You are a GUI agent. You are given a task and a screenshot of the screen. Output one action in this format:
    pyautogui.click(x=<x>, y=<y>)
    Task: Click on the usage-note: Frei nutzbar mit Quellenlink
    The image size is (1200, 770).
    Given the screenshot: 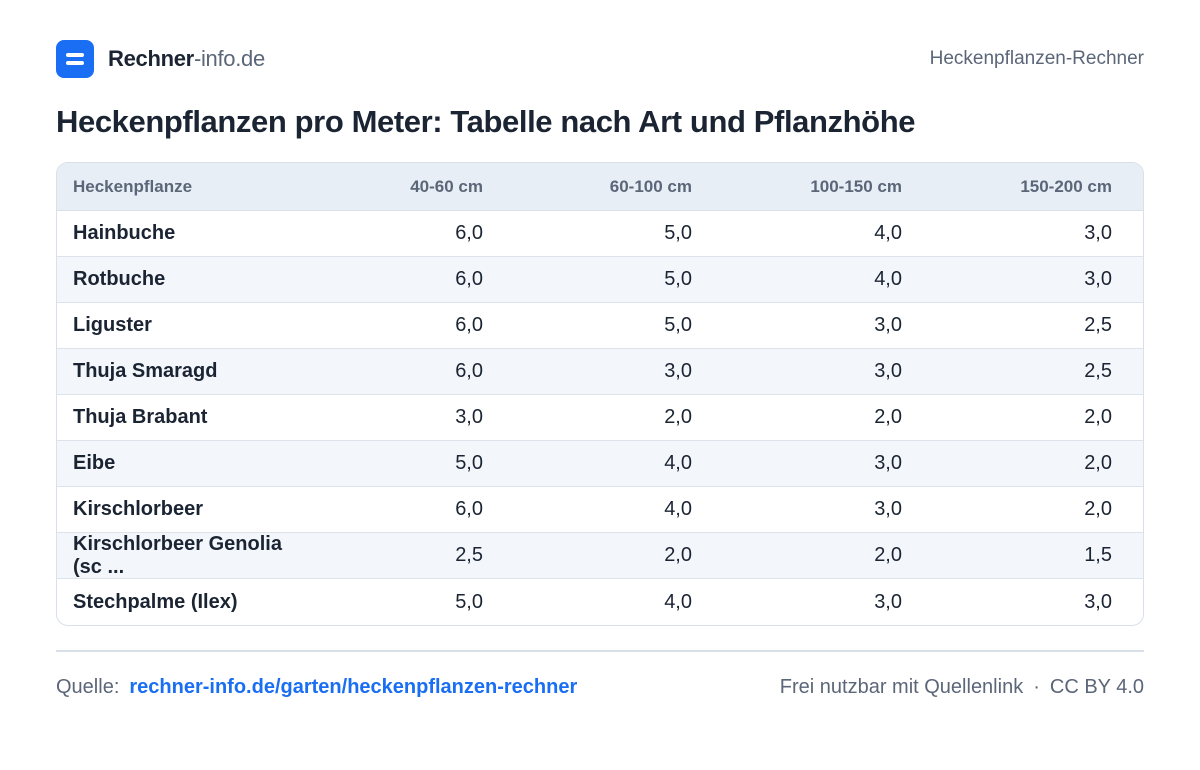 What is the action you would take?
    pyautogui.click(x=901, y=687)
    